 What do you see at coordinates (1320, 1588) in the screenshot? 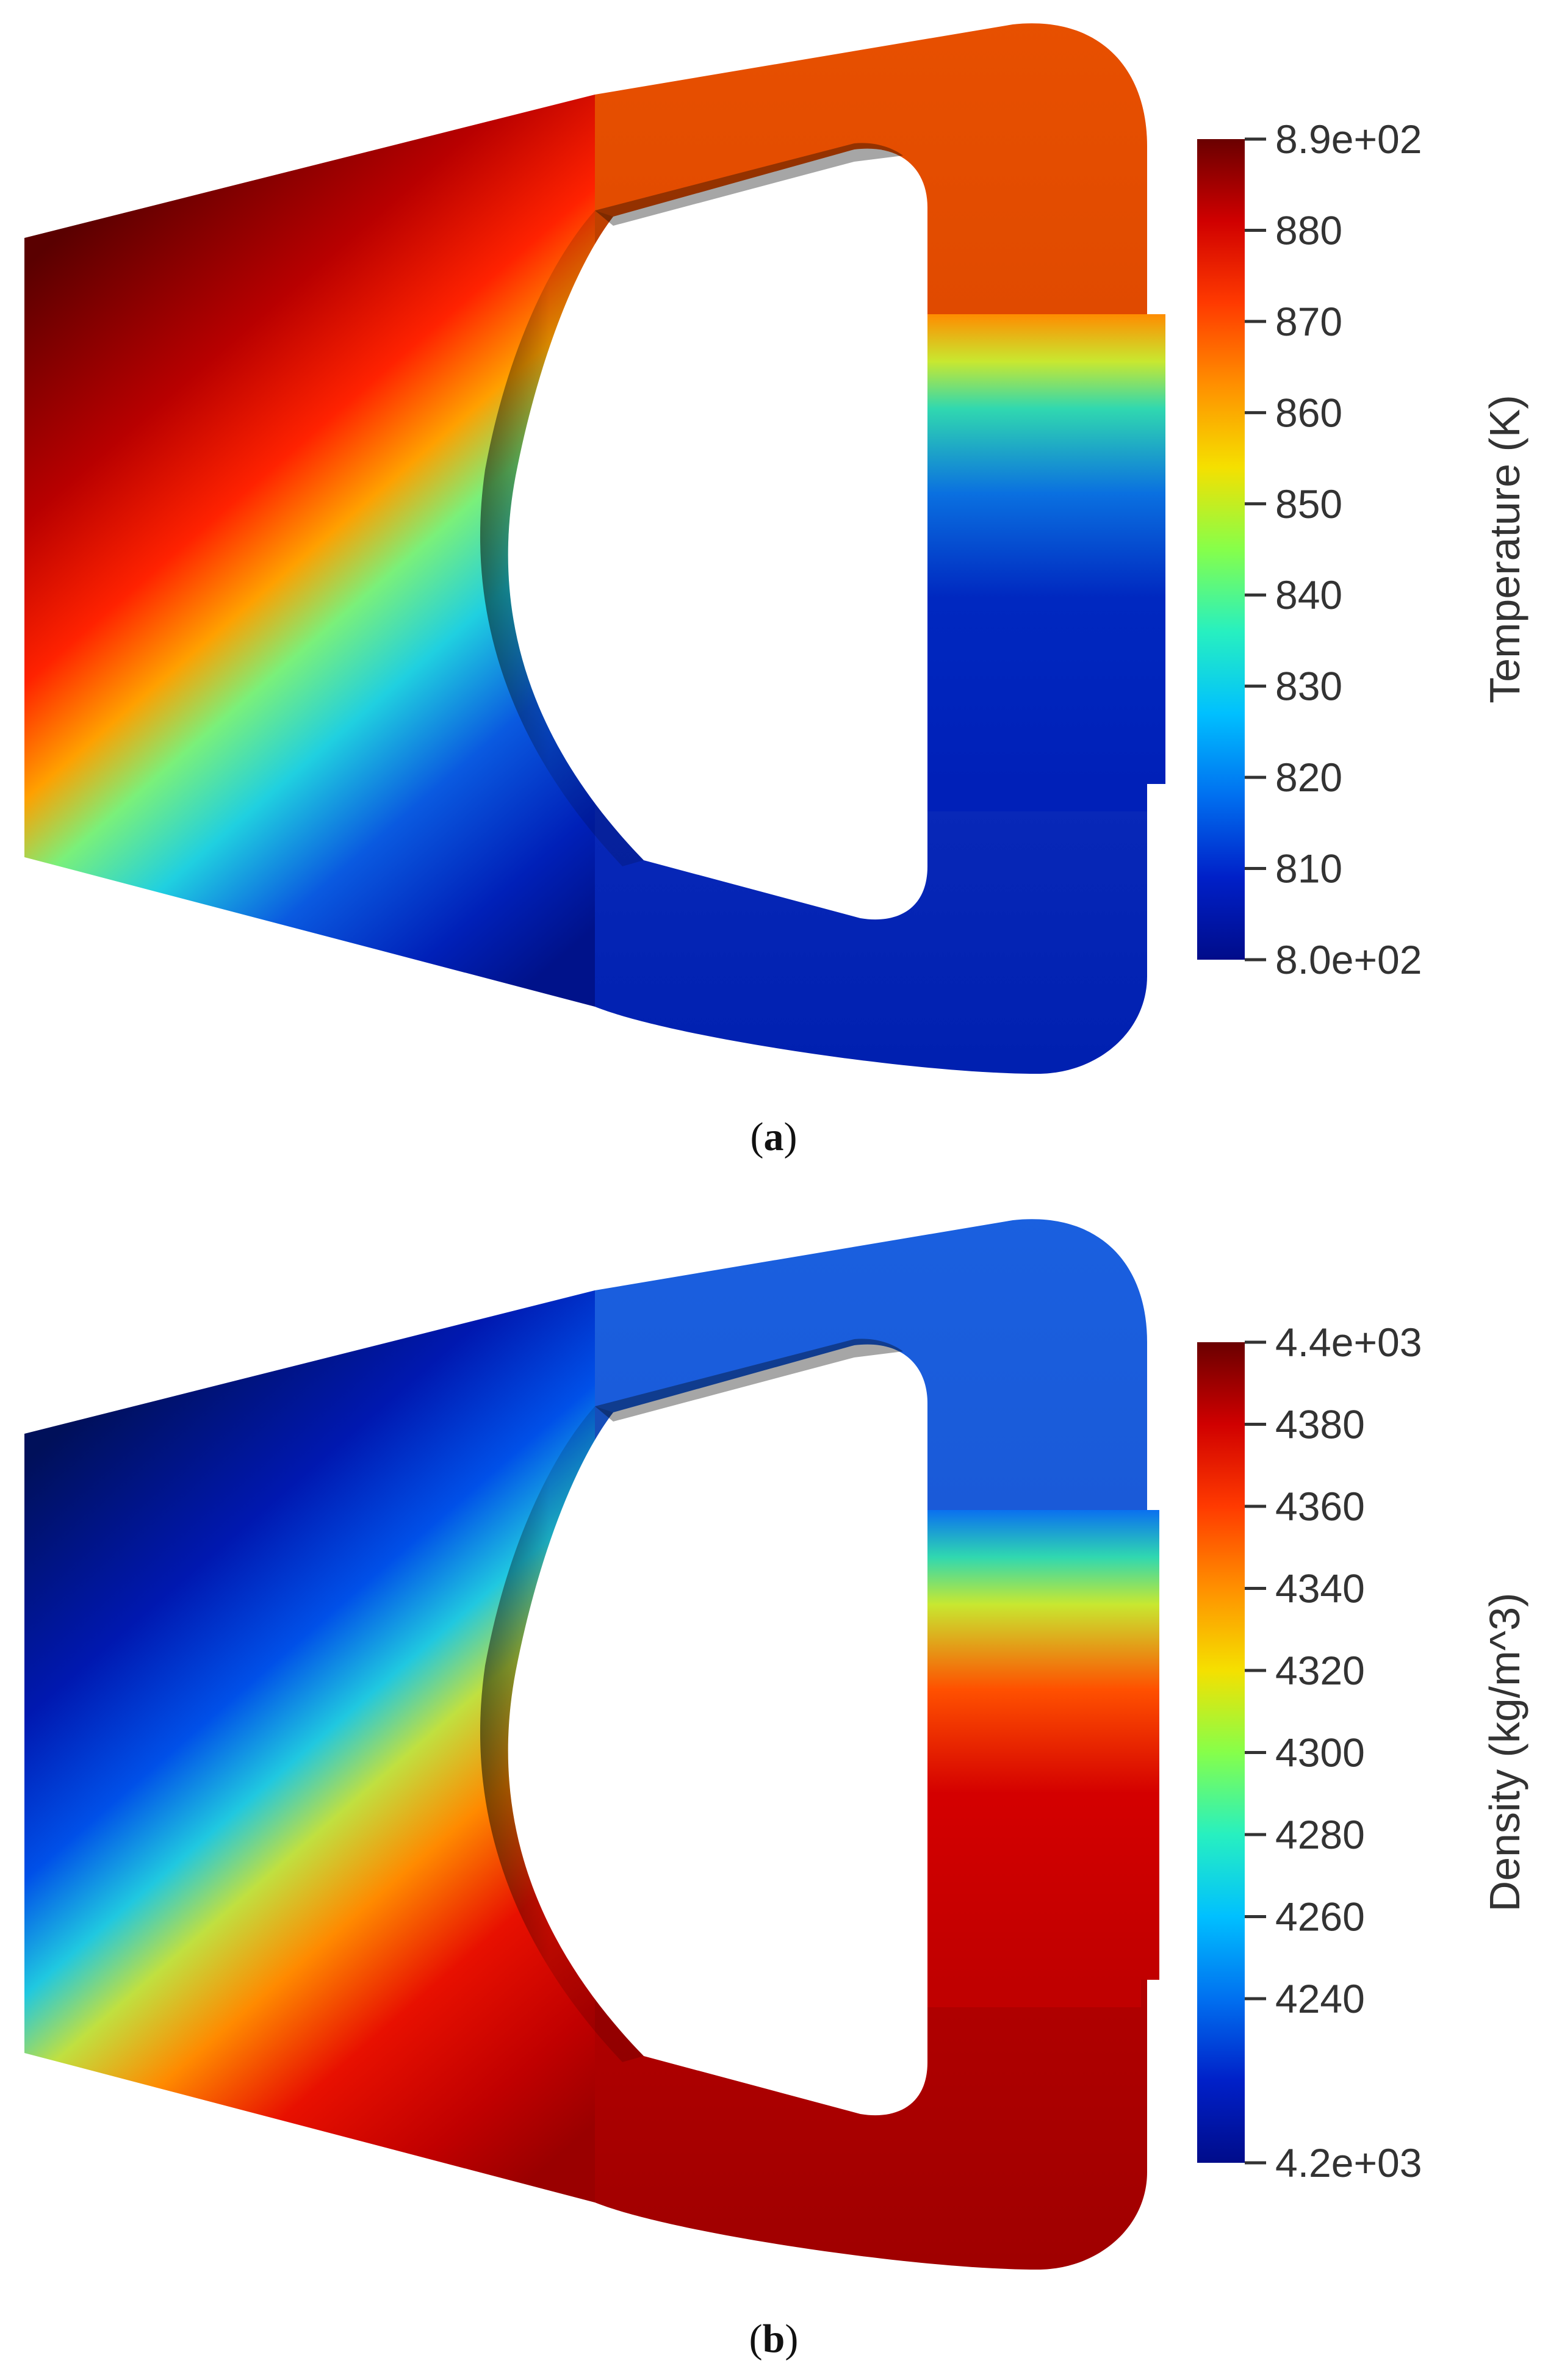
I see `colorbar-tick-label: 4340` at bounding box center [1320, 1588].